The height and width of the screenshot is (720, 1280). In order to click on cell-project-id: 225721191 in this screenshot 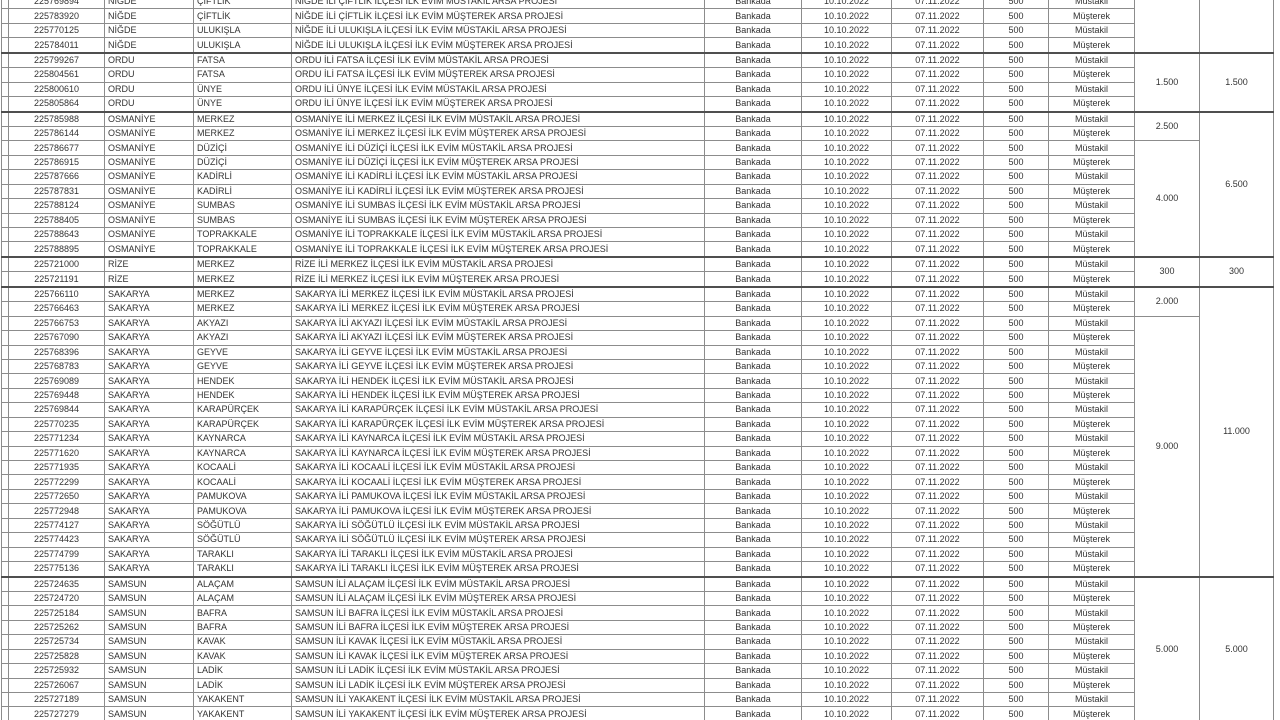, I will do `click(56, 279)`.